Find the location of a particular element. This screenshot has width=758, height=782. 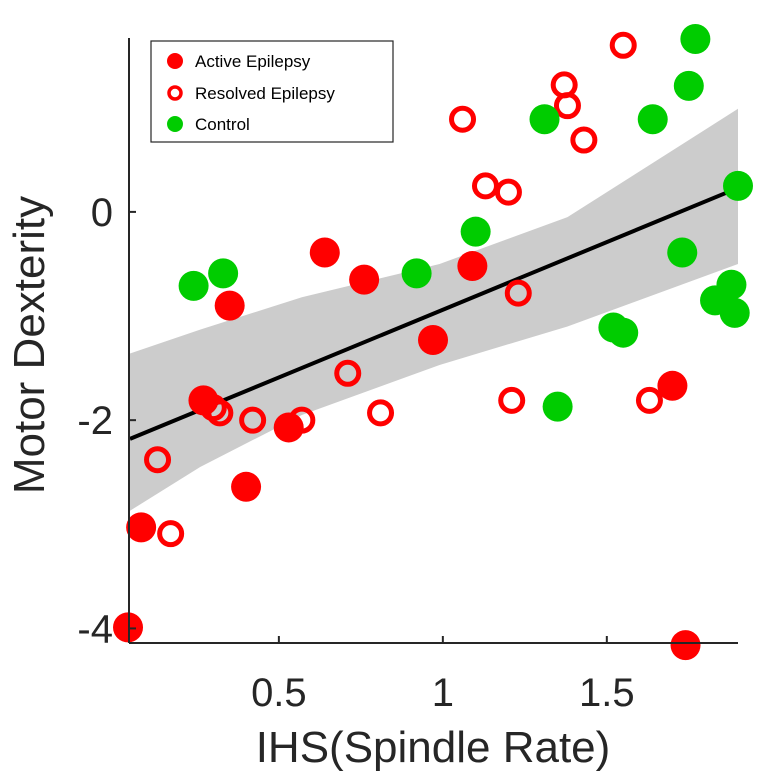

x-tick-label: 1 is located at coordinates (443, 693).